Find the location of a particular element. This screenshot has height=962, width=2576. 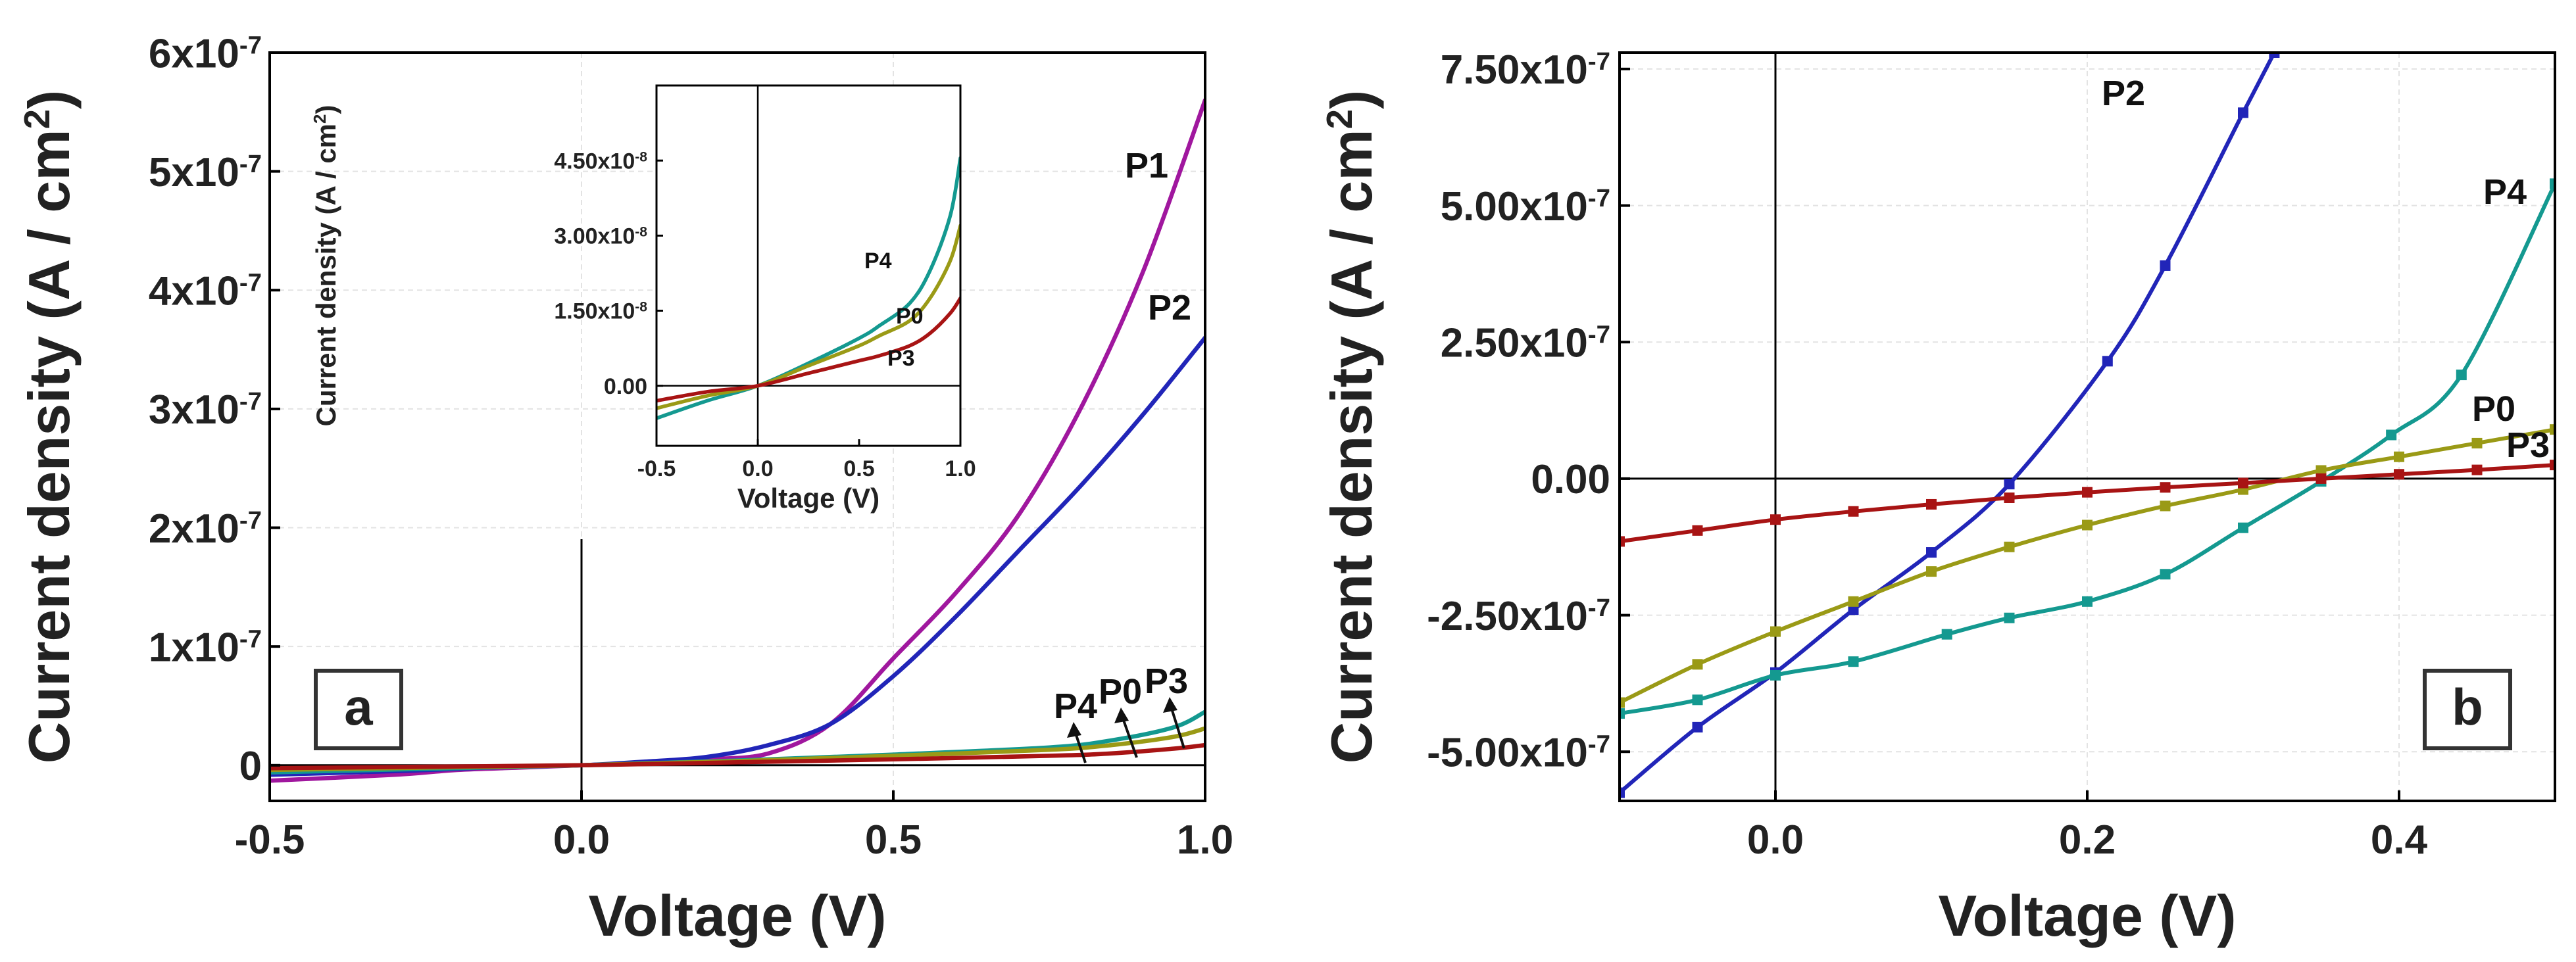

y-tick-label-base: 0.00 is located at coordinates (1570, 479).